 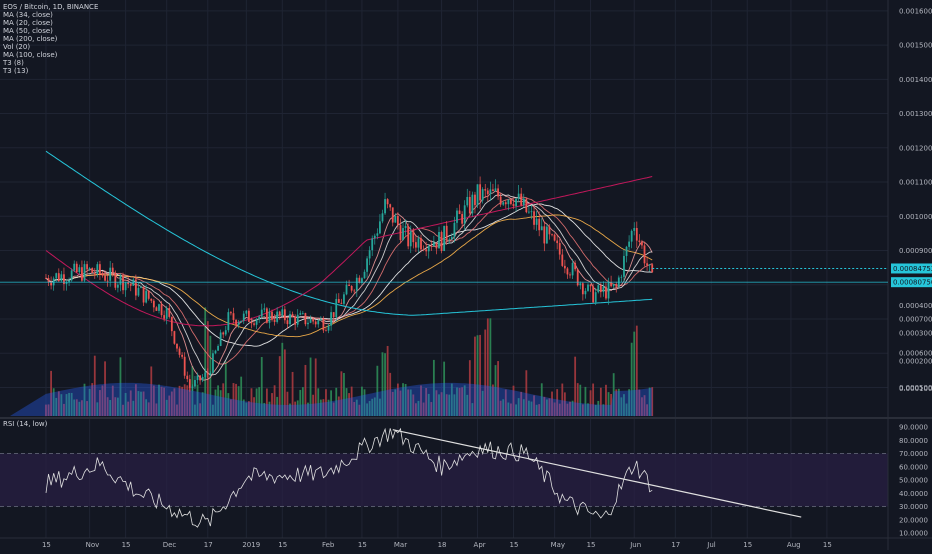 What do you see at coordinates (16, 71) in the screenshot?
I see `legend-t3-13: T3 (13)` at bounding box center [16, 71].